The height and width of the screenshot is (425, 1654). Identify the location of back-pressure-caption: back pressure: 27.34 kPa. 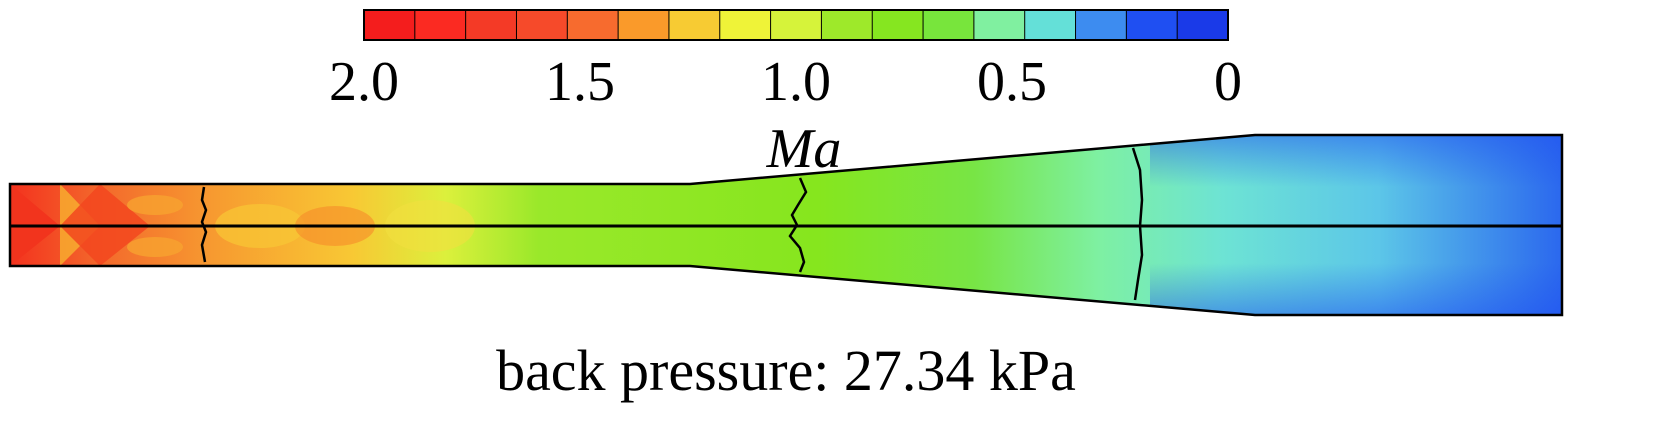
(786, 370).